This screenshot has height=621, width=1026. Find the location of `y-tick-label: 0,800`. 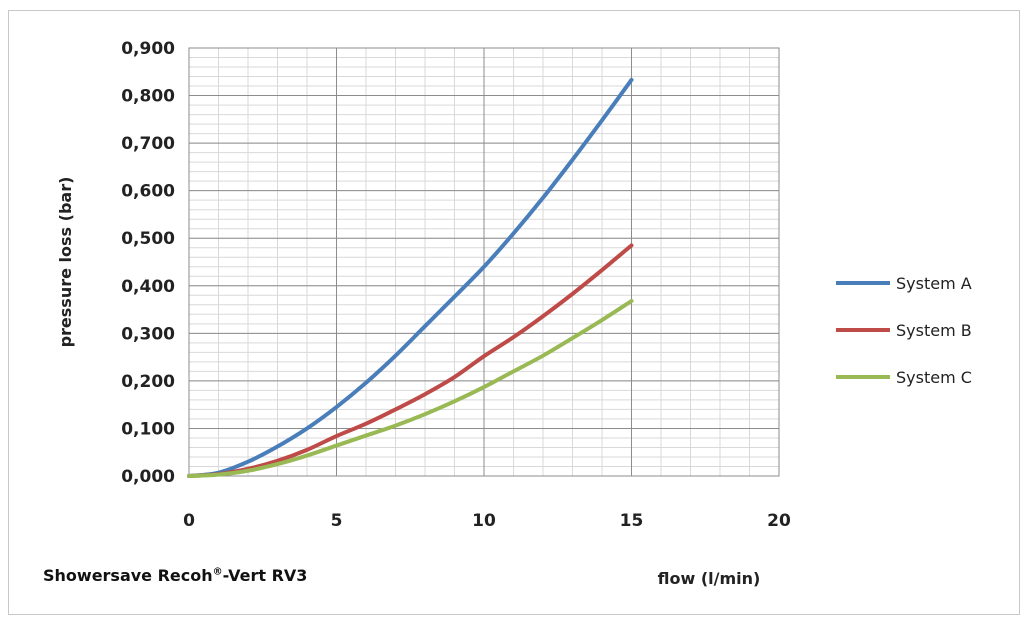

y-tick-label: 0,800 is located at coordinates (148, 97).